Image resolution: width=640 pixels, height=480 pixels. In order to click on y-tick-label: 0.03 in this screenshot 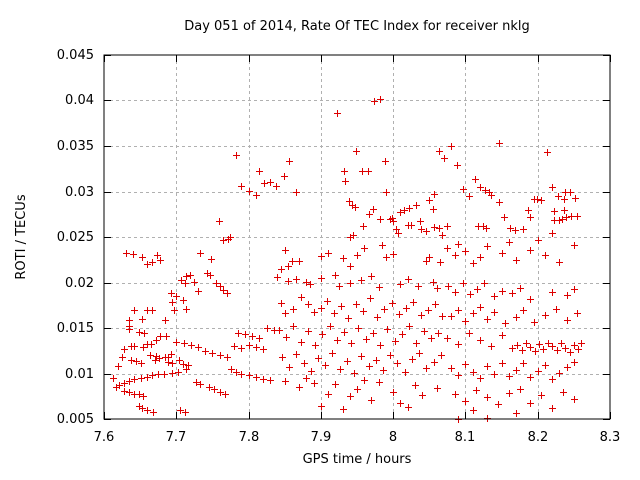, I will do `click(79, 192)`.